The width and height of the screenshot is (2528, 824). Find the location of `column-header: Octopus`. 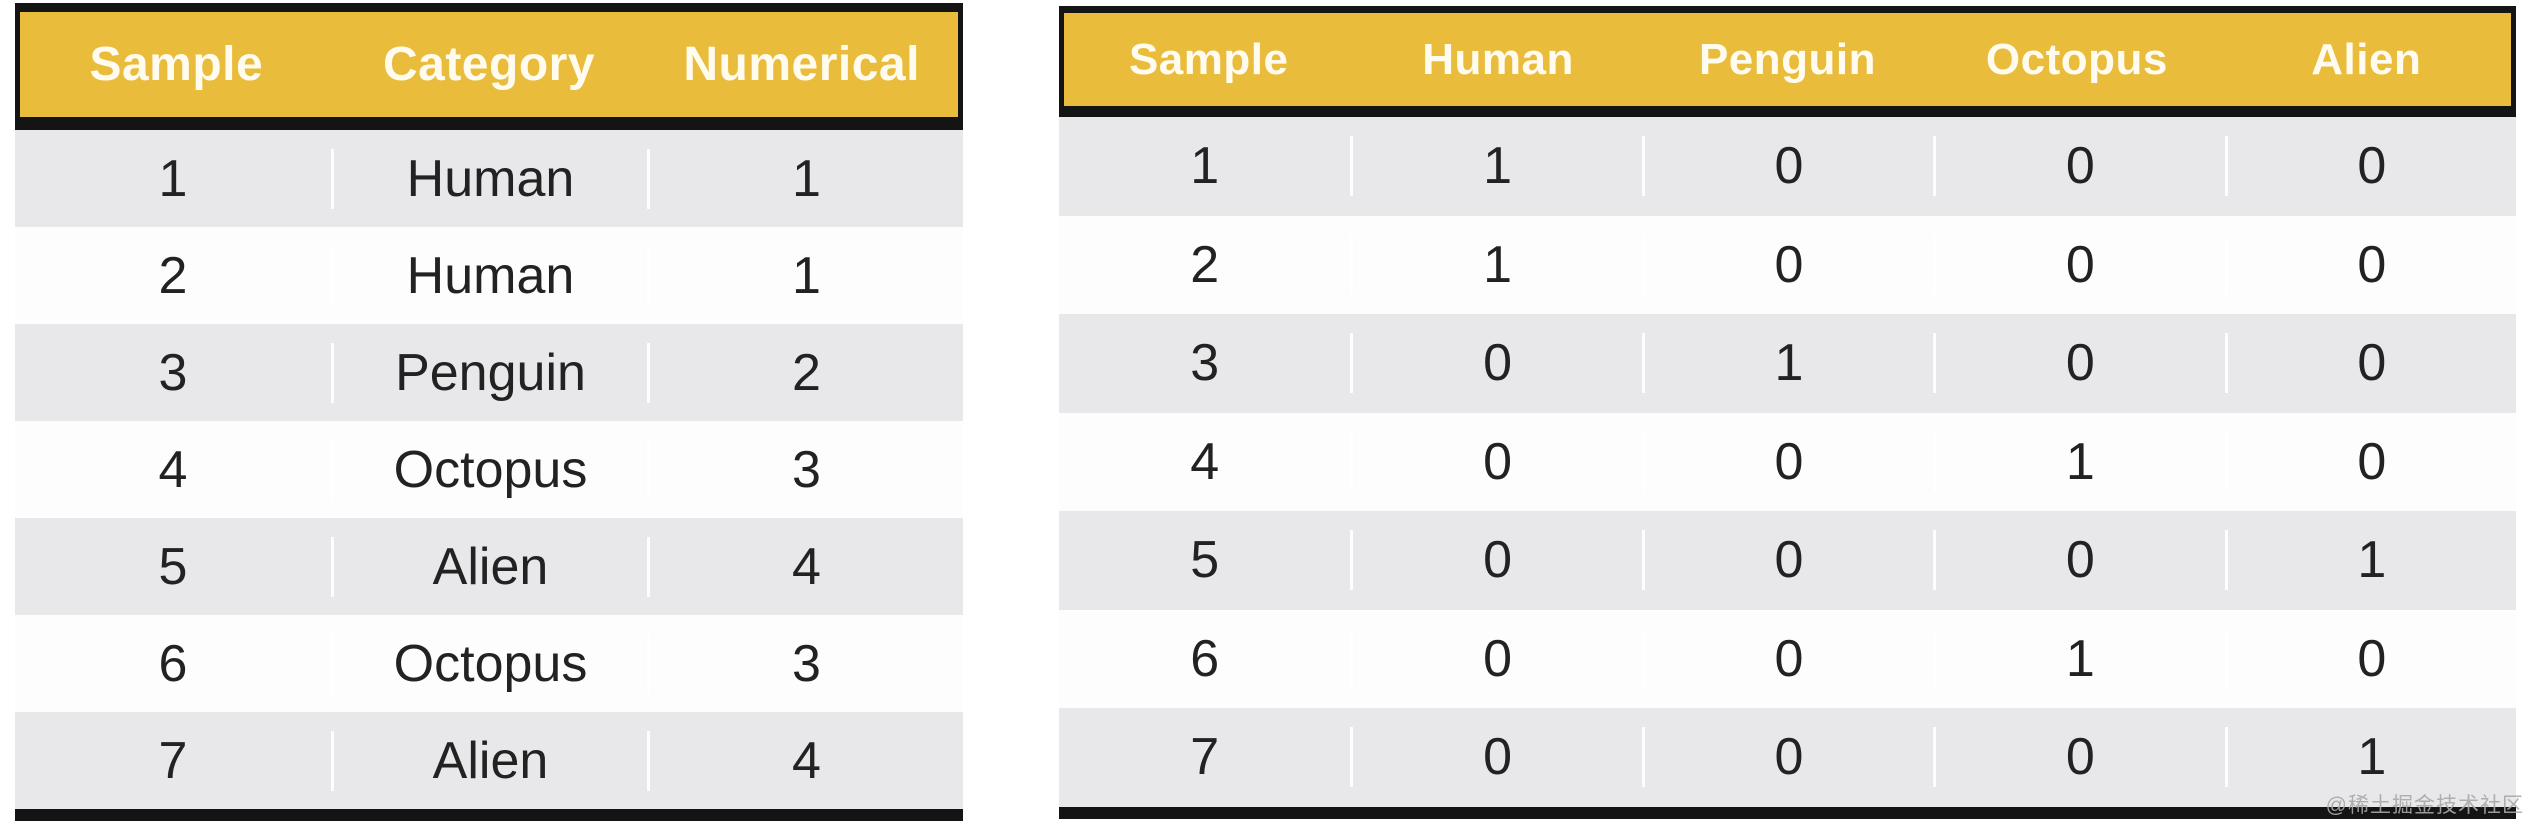

column-header: Octopus is located at coordinates (2076, 59).